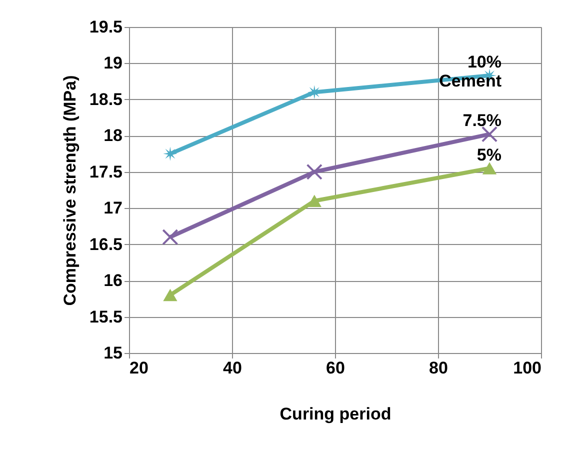 This screenshot has height=453, width=572. Describe the element at coordinates (113, 208) in the screenshot. I see `y-tick-label: 17` at that location.